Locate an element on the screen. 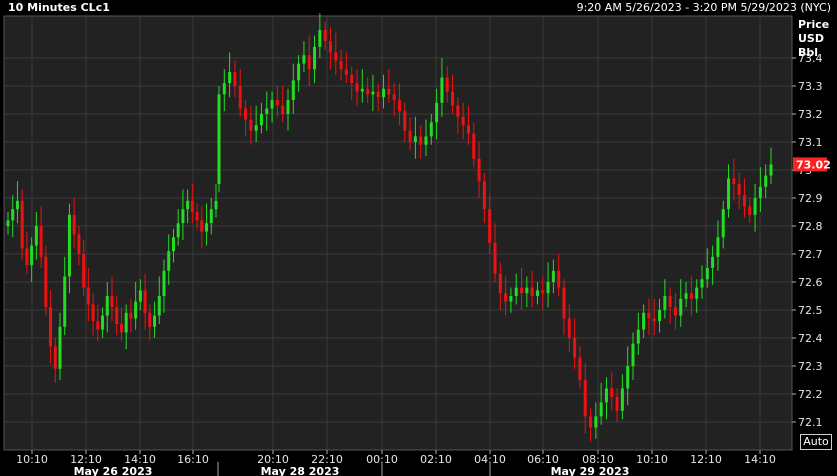  x-tick-label: 16:10 is located at coordinates (193, 459).